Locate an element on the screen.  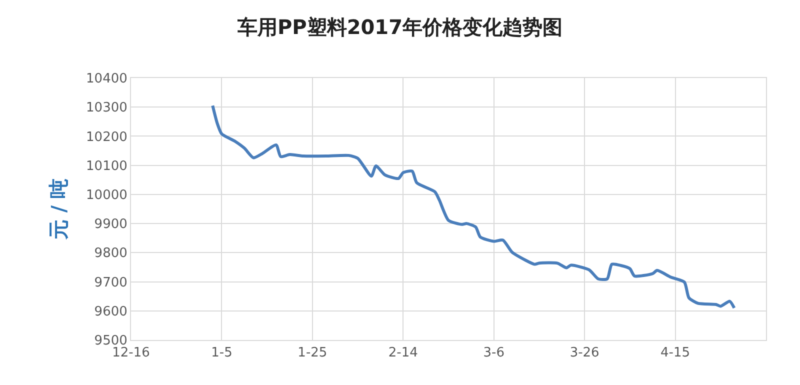
x-tick-label: 3-26 is located at coordinates (585, 353).